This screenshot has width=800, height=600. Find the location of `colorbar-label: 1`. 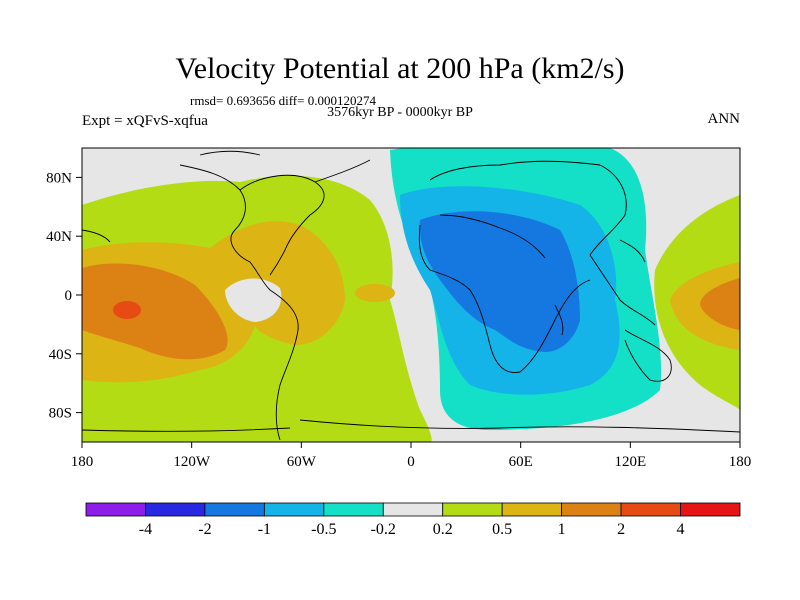

colorbar-label: 1 is located at coordinates (561, 529).